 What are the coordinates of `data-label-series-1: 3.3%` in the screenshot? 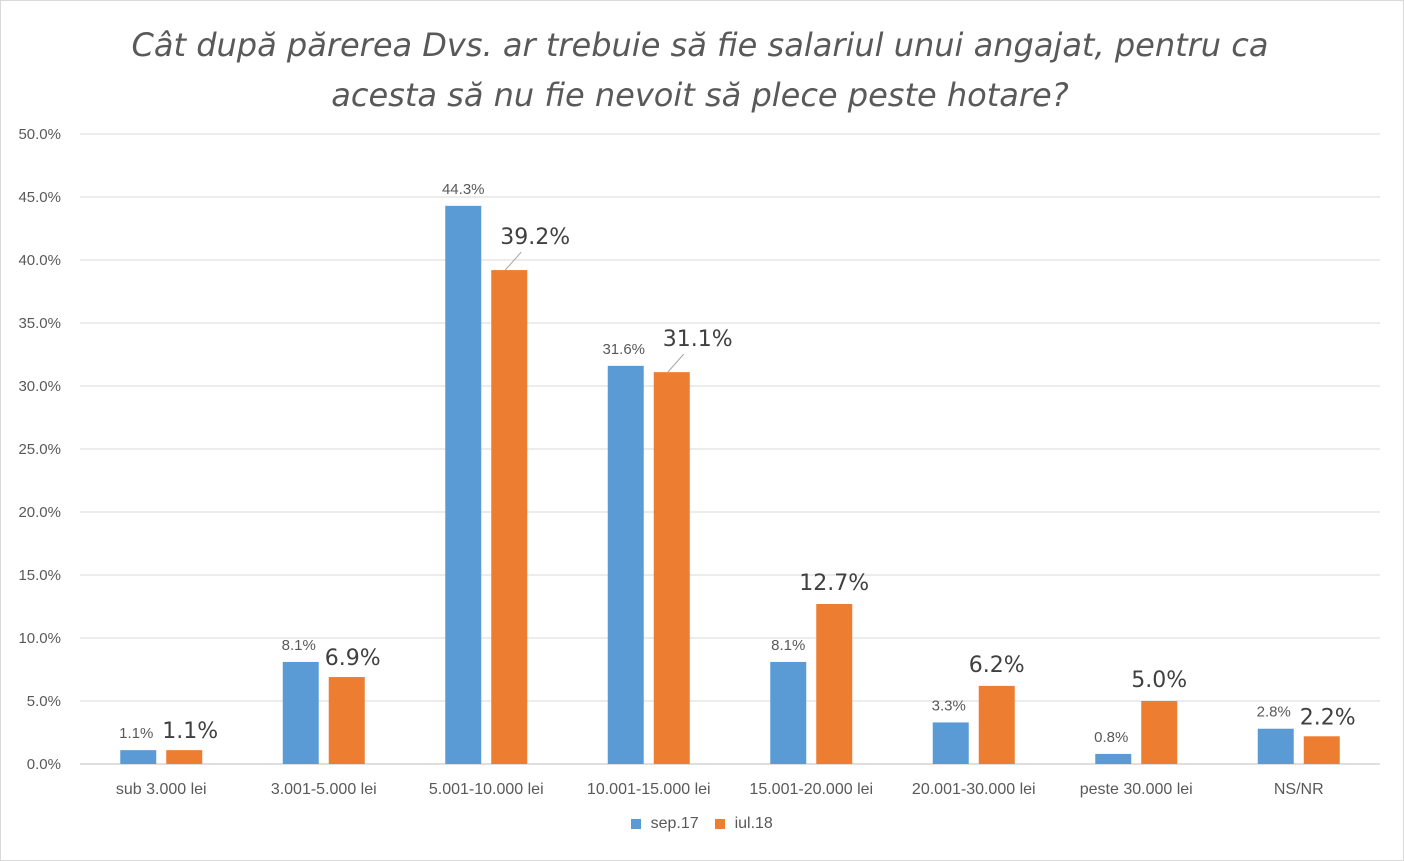 It's located at (949, 705).